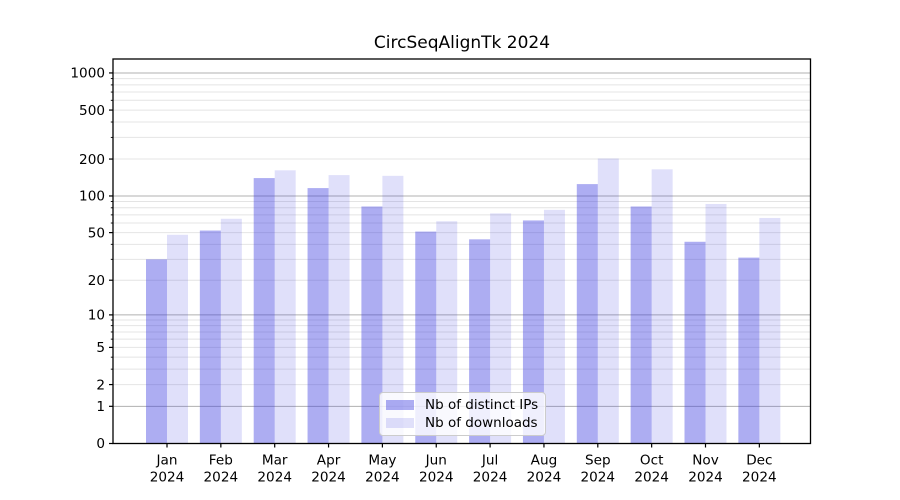  I want to click on bar-downloads-feb, so click(231, 331).